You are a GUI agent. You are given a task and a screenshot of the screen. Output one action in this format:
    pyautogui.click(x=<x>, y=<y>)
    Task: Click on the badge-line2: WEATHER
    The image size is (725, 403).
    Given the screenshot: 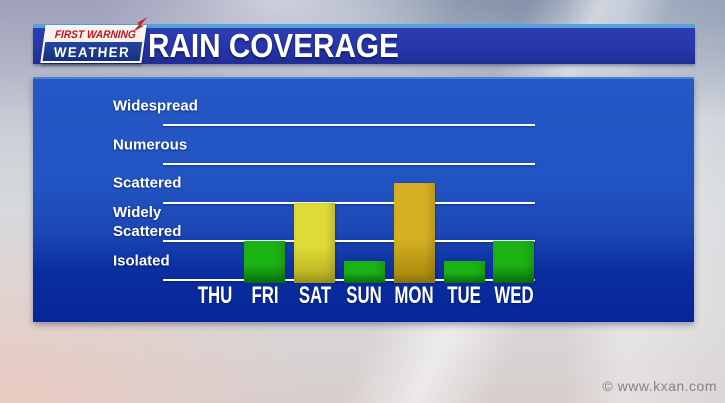 What is the action you would take?
    pyautogui.click(x=92, y=51)
    